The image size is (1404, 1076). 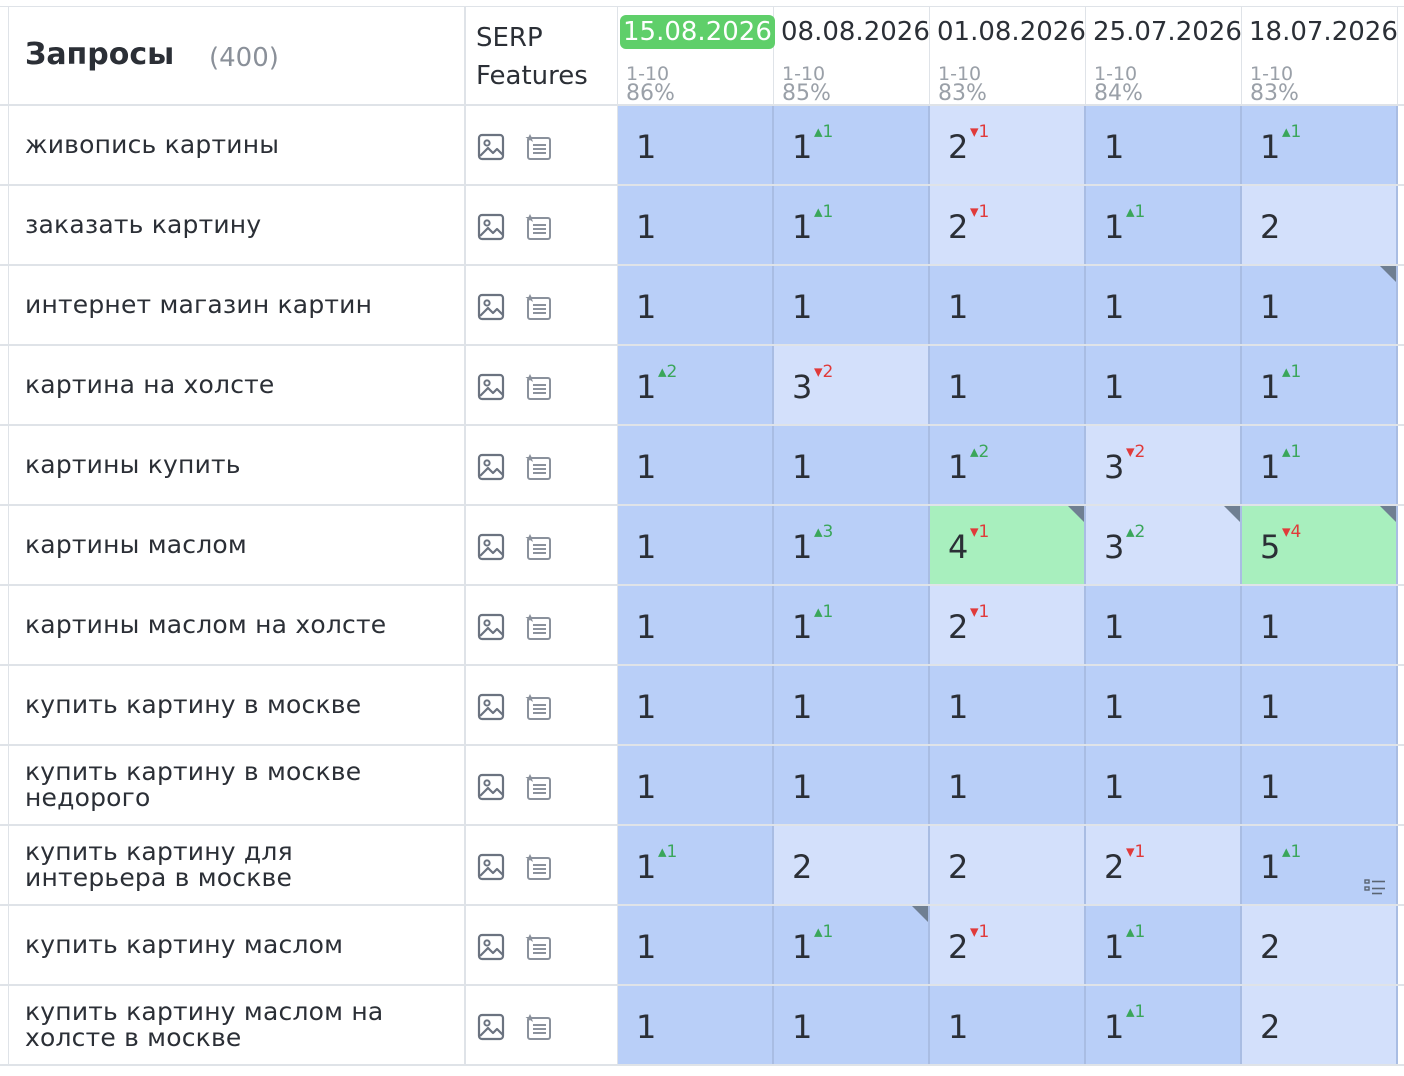 What do you see at coordinates (152, 144) in the screenshot?
I see `query-text: живопись картины` at bounding box center [152, 144].